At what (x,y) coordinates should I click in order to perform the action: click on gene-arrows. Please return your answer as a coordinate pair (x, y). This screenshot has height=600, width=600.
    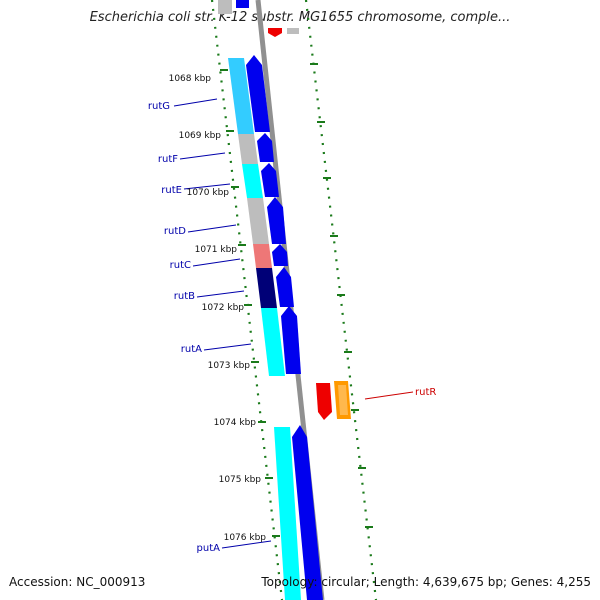
    Looking at the image, I should click on (284, 327).